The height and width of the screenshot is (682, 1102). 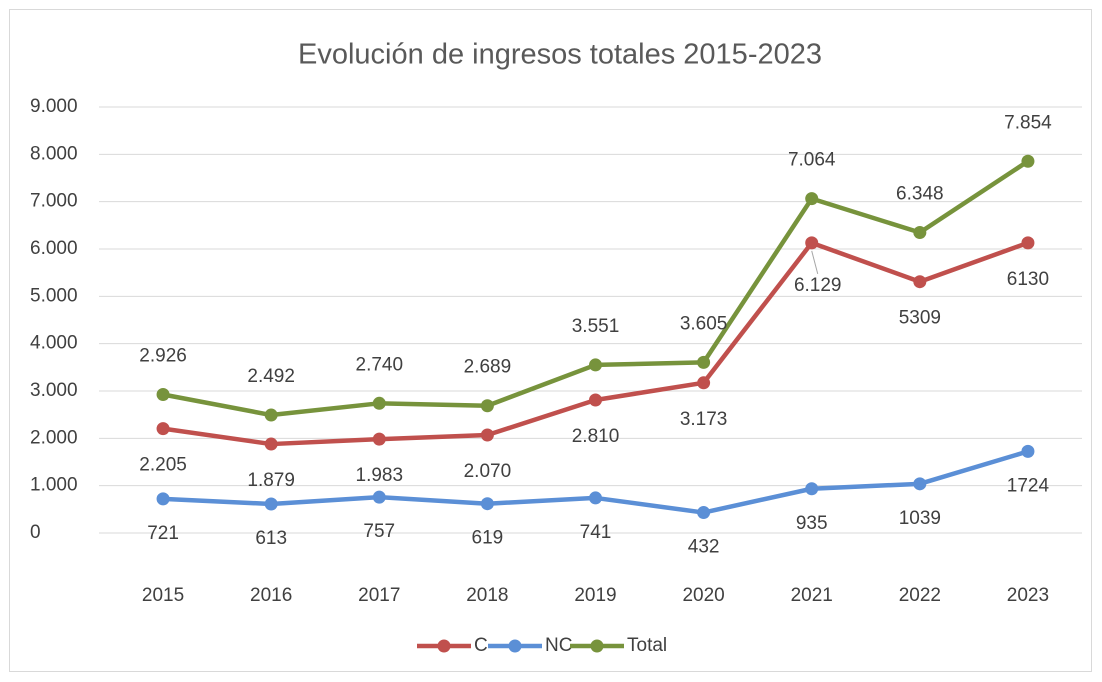 I want to click on data-label: 3.605, so click(x=704, y=323).